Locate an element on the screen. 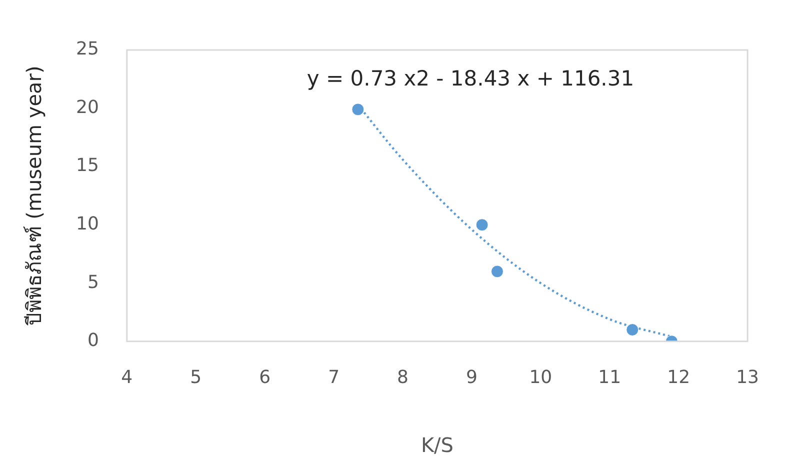 Image resolution: width=785 pixels, height=473 pixels. x-tick-label: 6 is located at coordinates (265, 377).